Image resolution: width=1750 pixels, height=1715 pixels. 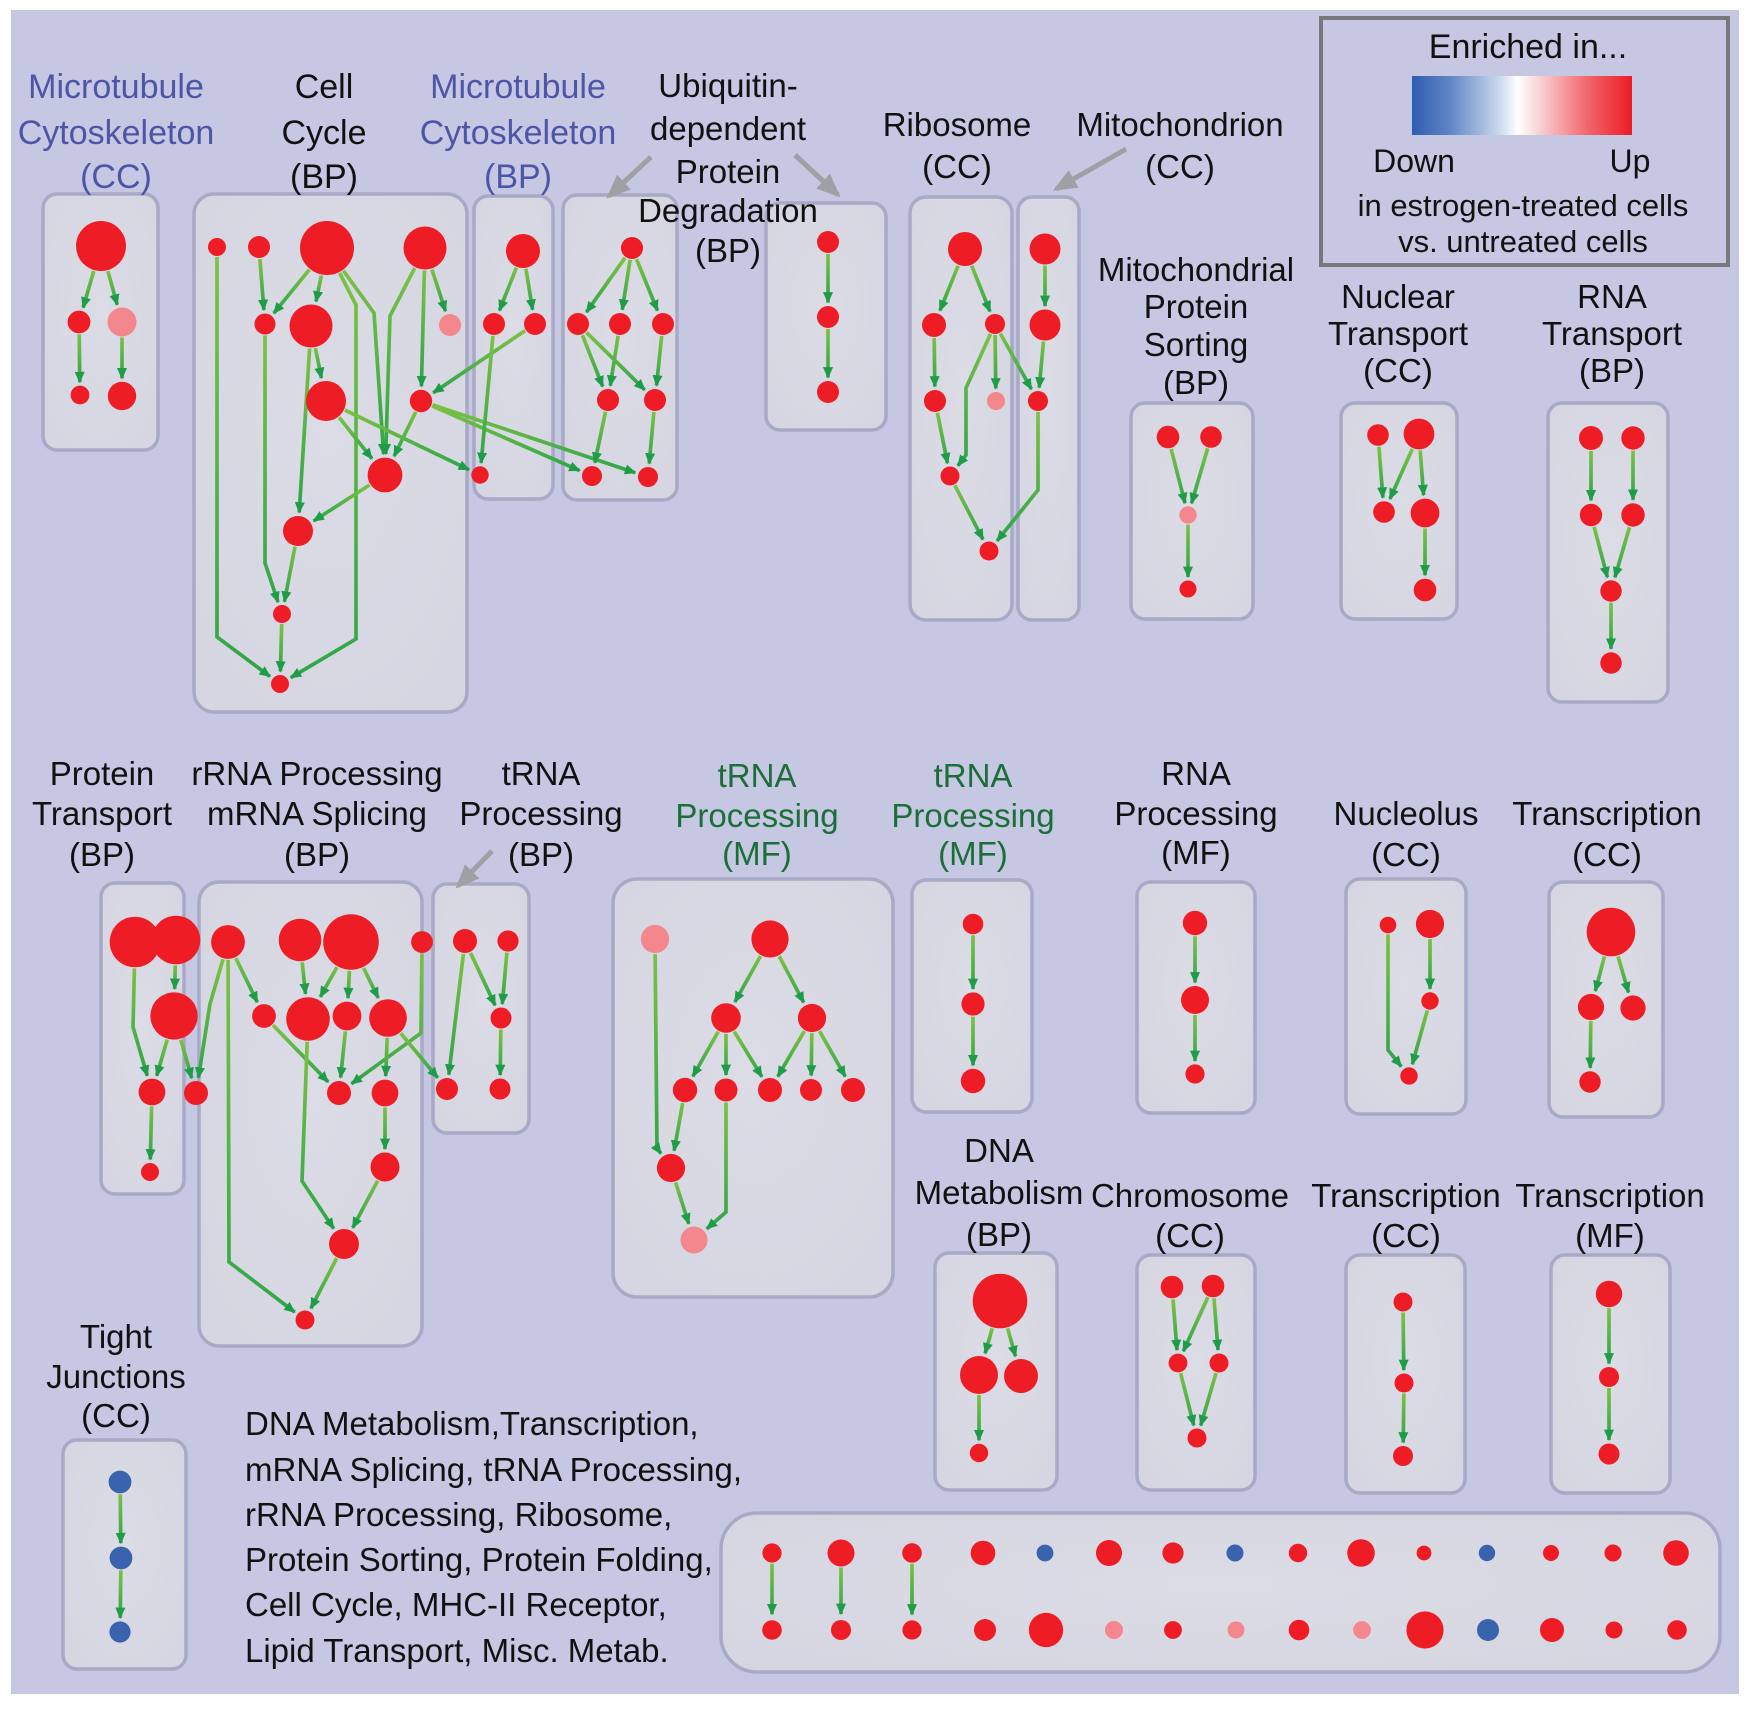 What do you see at coordinates (317, 813) in the screenshot?
I see `svg-text: mRNA Splicing` at bounding box center [317, 813].